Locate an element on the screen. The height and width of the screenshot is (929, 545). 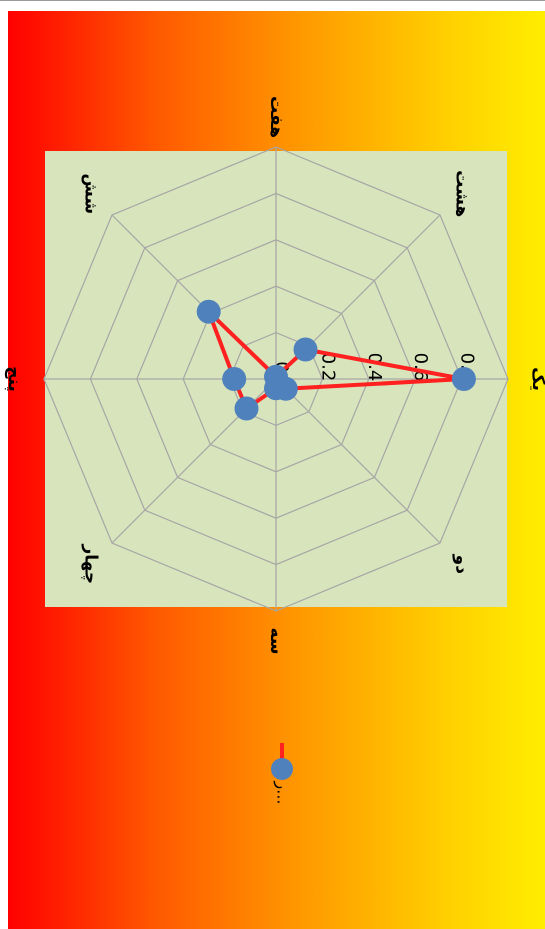
category-label: پنج is located at coordinates (14, 379).